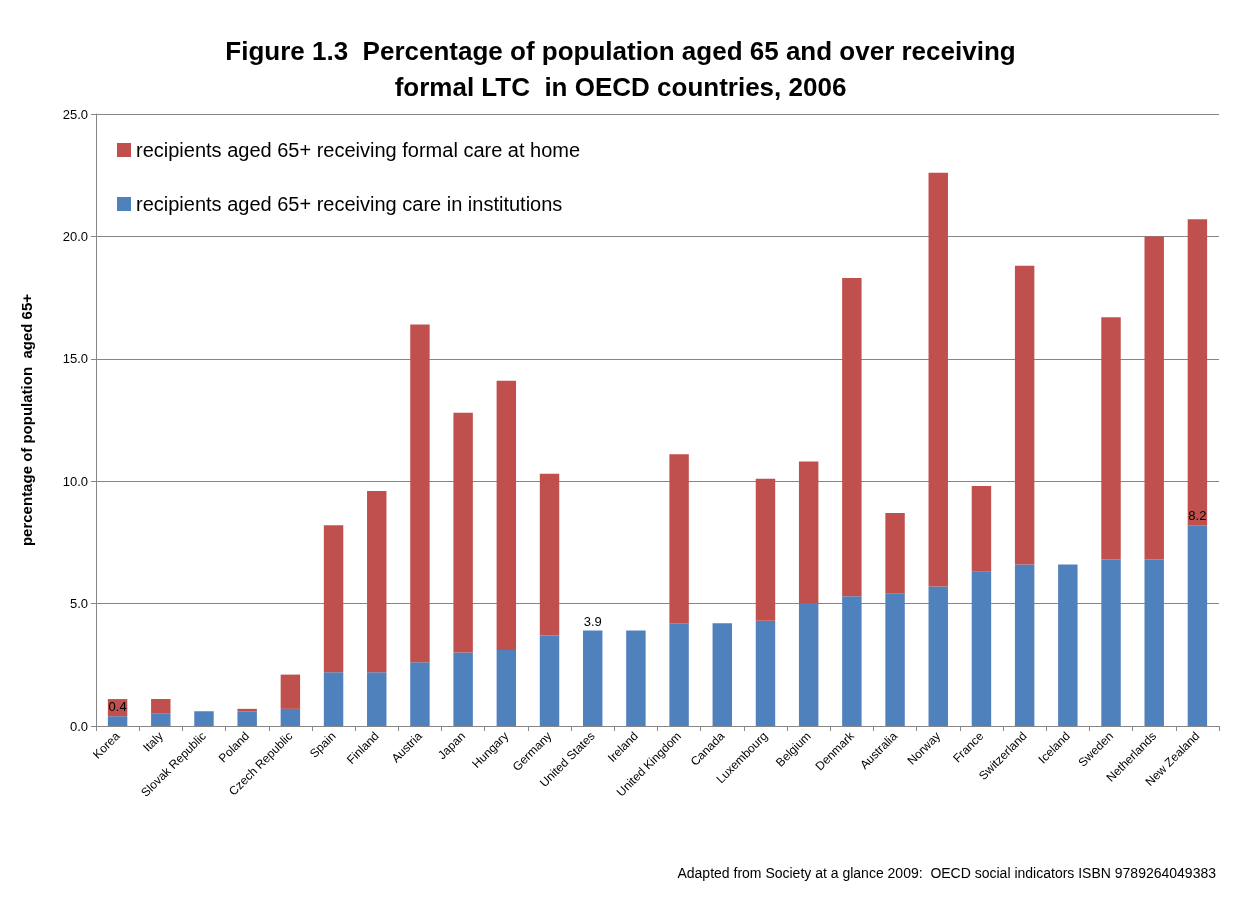 This screenshot has width=1241, height=907. I want to click on y-tick-label: 0.0, so click(78, 726).